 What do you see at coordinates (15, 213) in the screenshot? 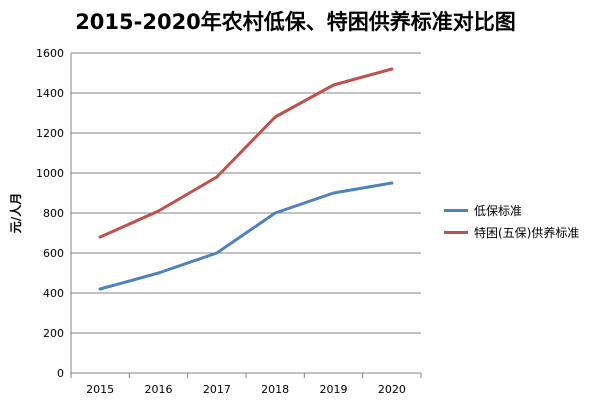
I see `y-axis-label: 元/人月` at bounding box center [15, 213].